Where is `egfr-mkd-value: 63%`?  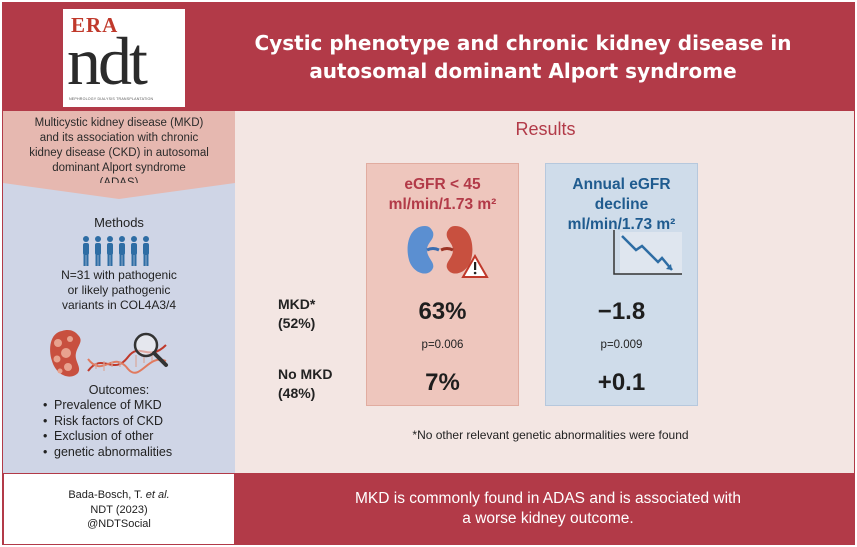 egfr-mkd-value: 63% is located at coordinates (442, 311).